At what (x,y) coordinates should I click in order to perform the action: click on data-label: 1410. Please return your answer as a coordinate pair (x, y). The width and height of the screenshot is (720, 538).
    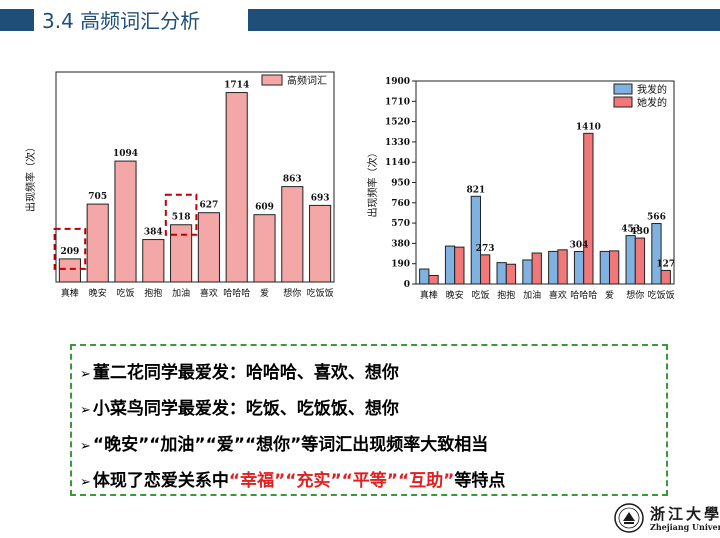
    Looking at the image, I should click on (588, 127).